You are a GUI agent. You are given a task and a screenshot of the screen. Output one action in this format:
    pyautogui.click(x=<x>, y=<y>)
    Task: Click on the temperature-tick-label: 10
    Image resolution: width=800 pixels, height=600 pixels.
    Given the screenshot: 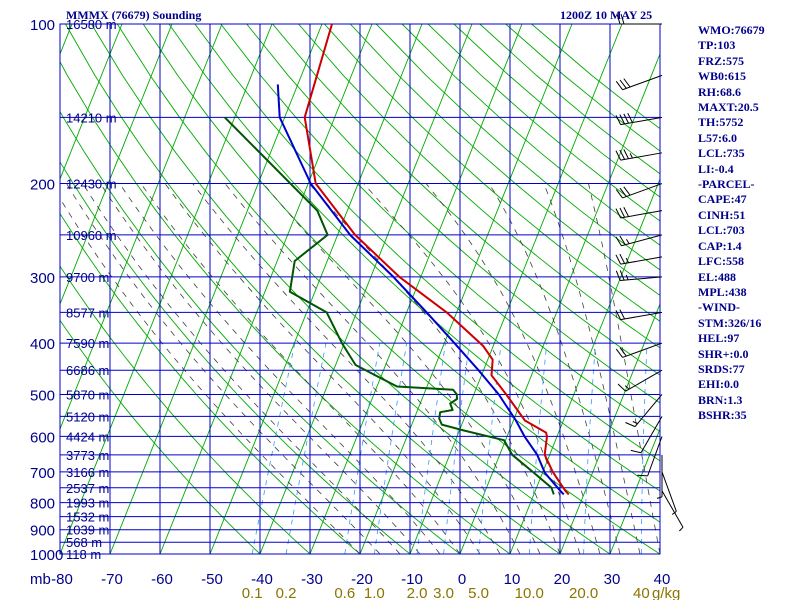 What is the action you would take?
    pyautogui.click(x=512, y=579)
    